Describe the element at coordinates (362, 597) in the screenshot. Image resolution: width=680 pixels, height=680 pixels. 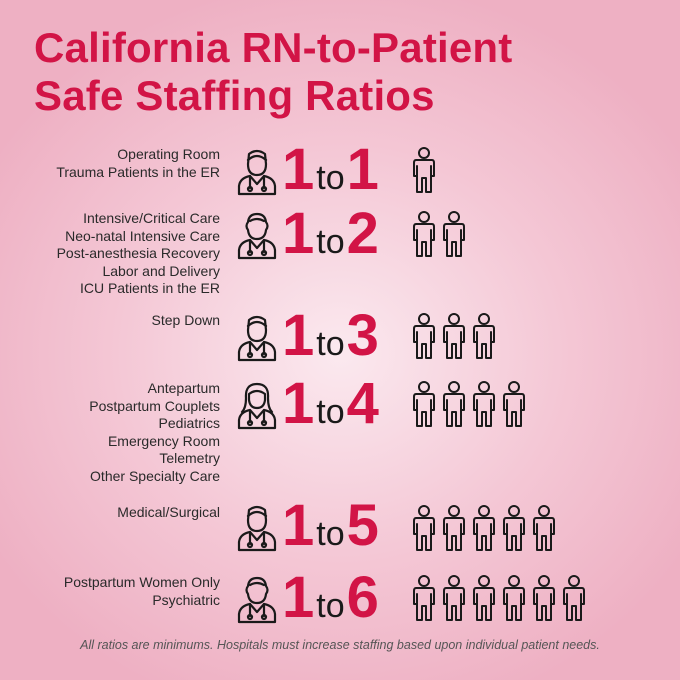
I see `patient-count: 6` at that location.